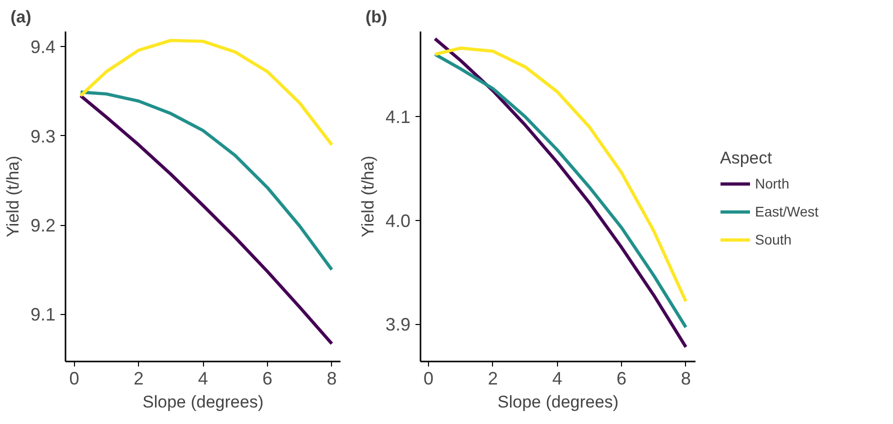  I want to click on y-tick-label: 9.1, so click(43, 314).